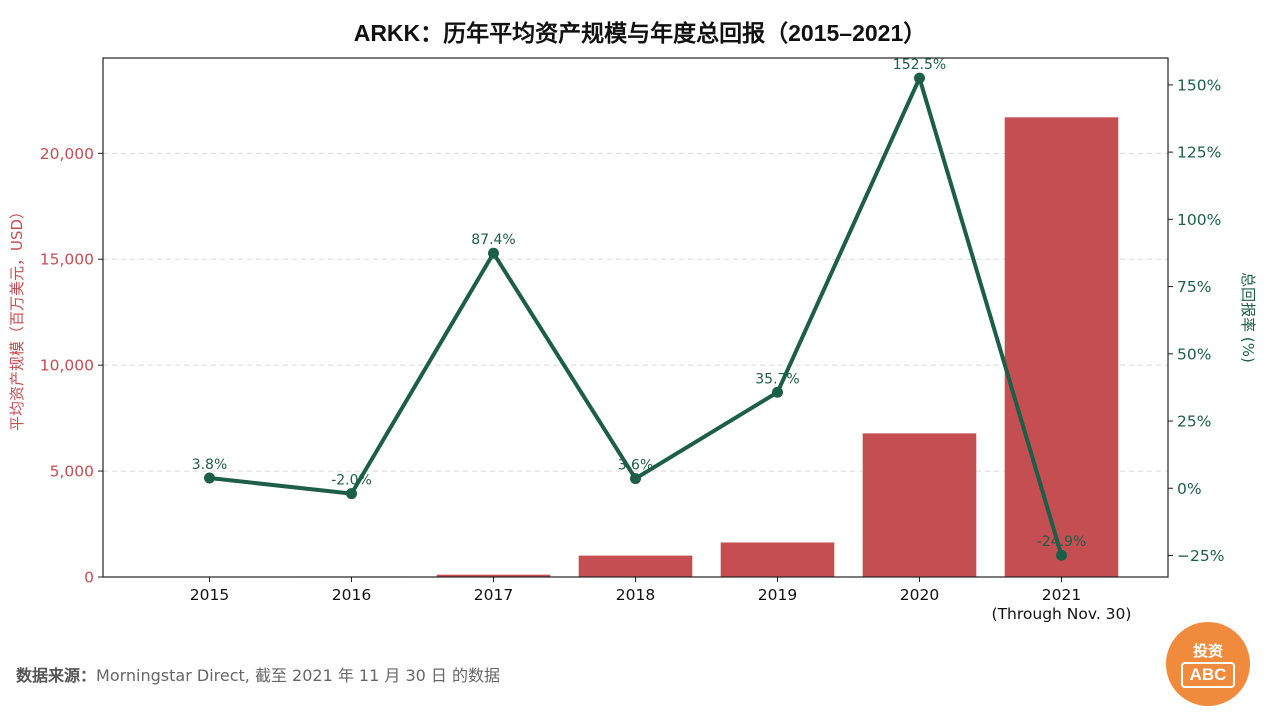  Describe the element at coordinates (777, 559) in the screenshot. I see `bar-2019` at that location.